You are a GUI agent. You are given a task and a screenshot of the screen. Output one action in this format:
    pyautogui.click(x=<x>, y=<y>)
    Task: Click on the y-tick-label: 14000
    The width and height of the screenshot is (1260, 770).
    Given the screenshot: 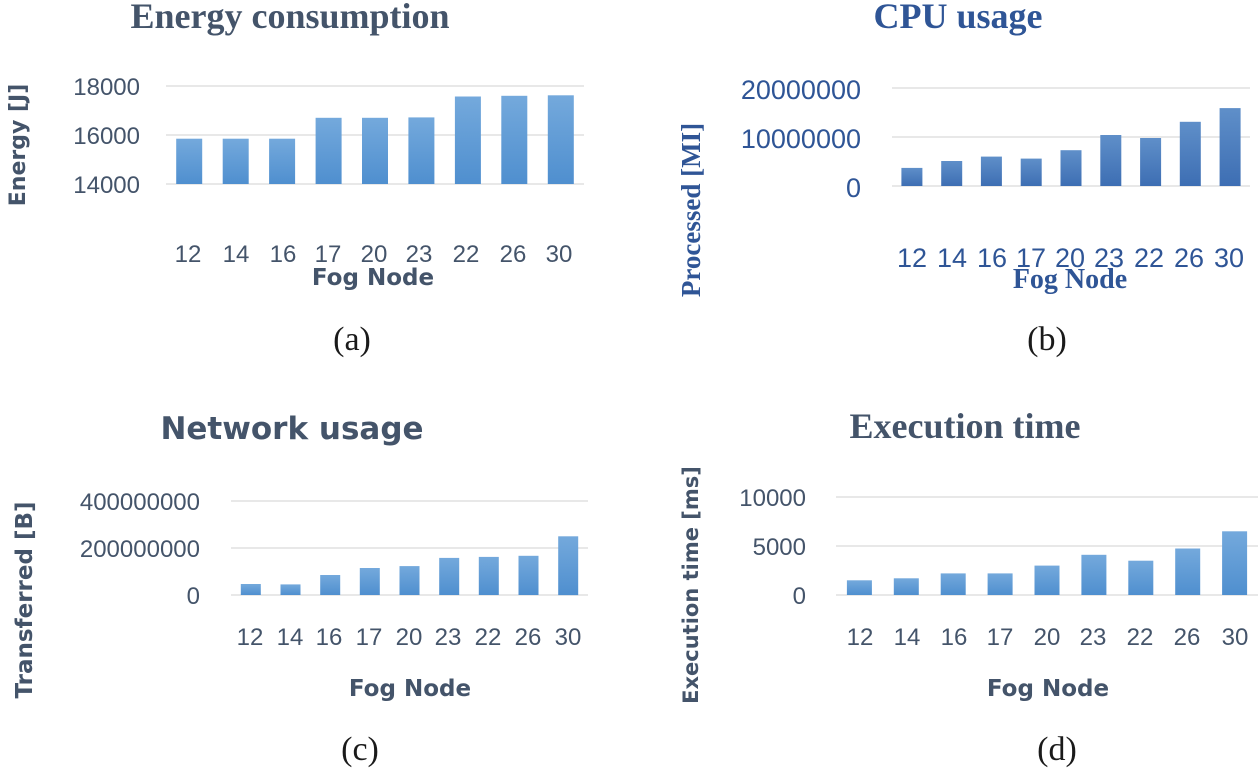 What is the action you would take?
    pyautogui.click(x=106, y=185)
    